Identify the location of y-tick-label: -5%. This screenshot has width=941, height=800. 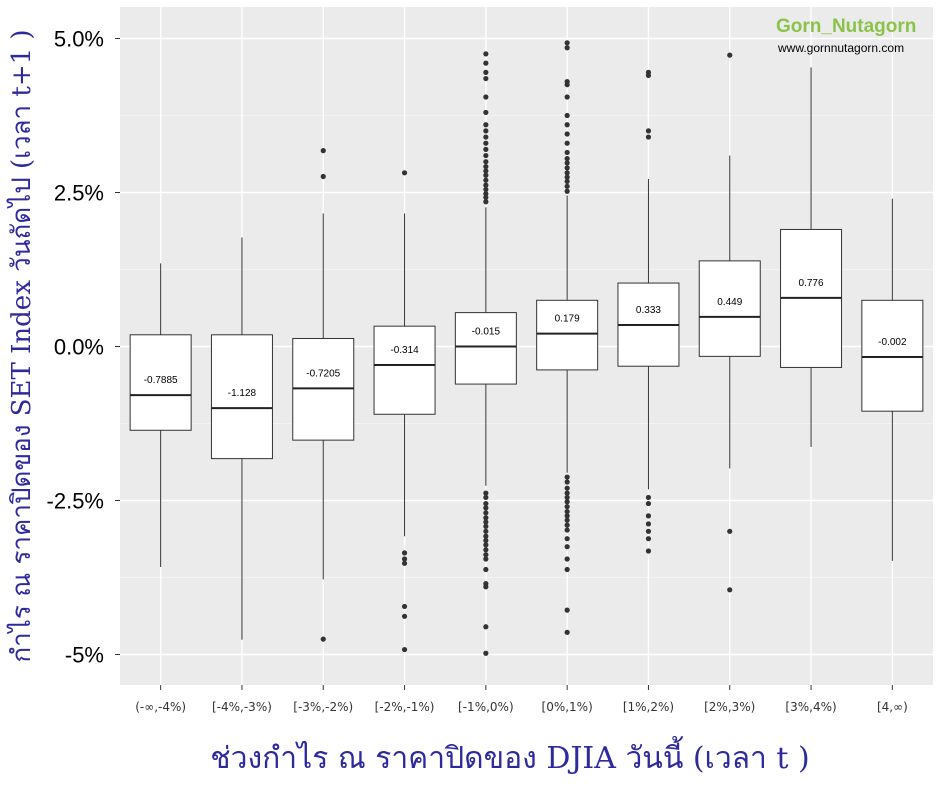
(84, 655).